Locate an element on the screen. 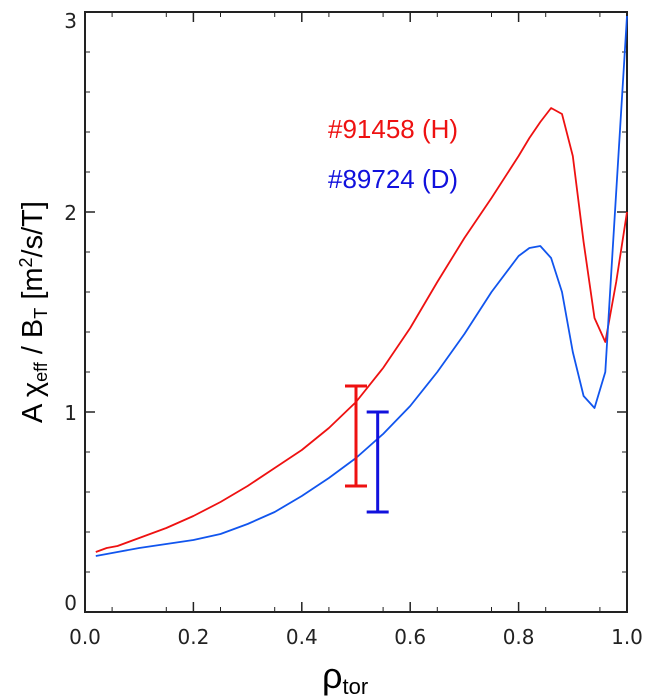 This screenshot has height=700, width=657. x-tick-label: 0.6 is located at coordinates (410, 637).